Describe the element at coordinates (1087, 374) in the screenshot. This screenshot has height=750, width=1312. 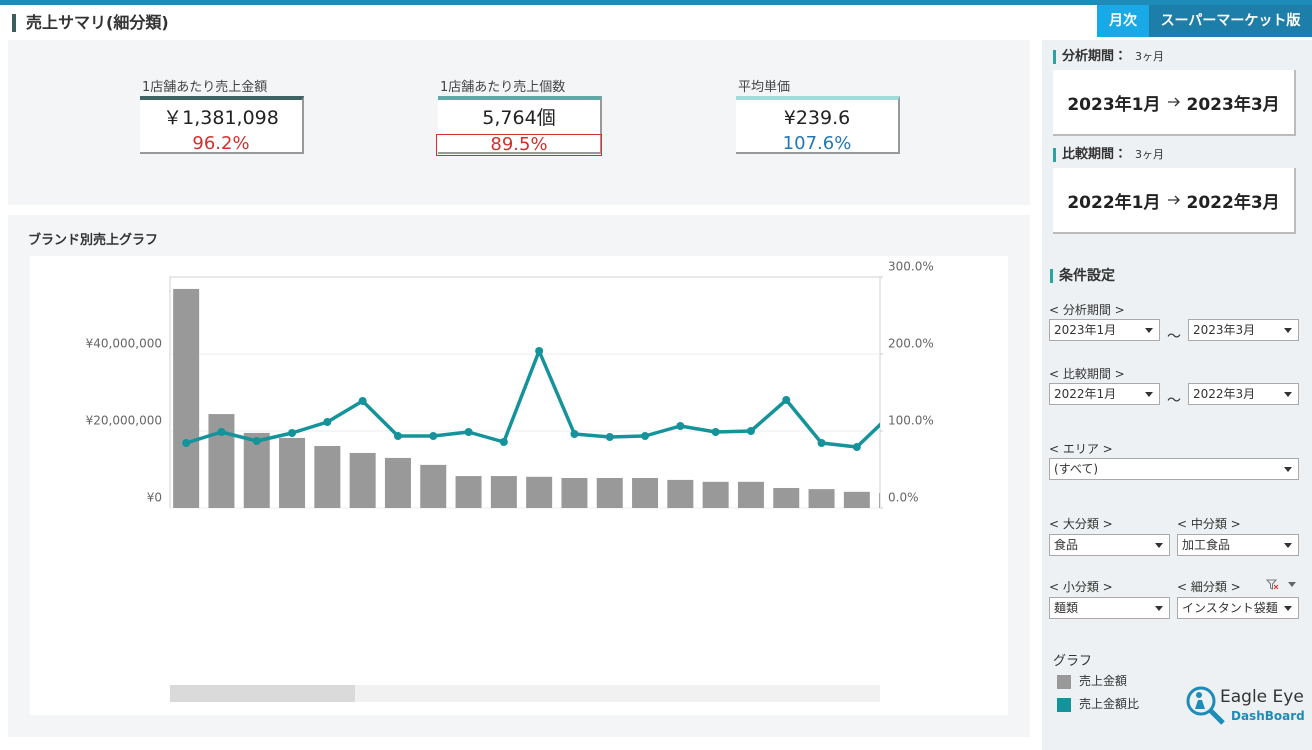
I see `filter-label: < 比較期間 >` at that location.